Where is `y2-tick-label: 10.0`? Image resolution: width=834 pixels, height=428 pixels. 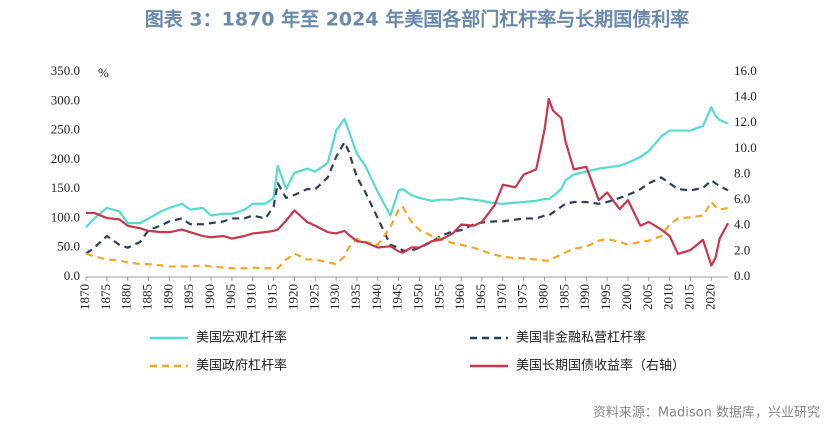
y2-tick-label: 10.0 is located at coordinates (745, 147).